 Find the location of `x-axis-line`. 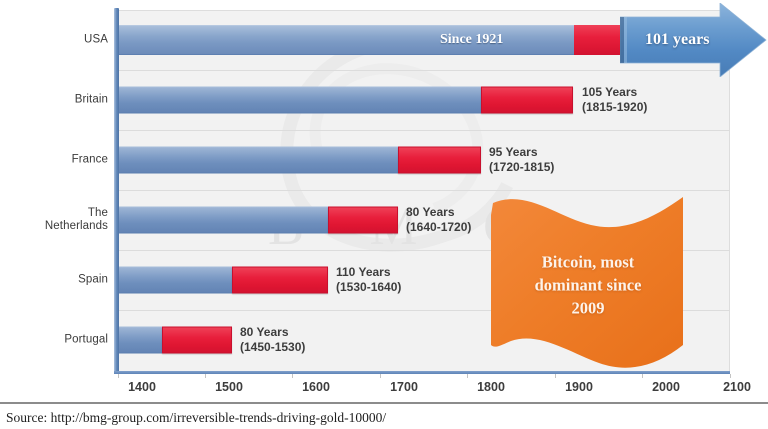

x-axis-line is located at coordinates (422, 372).